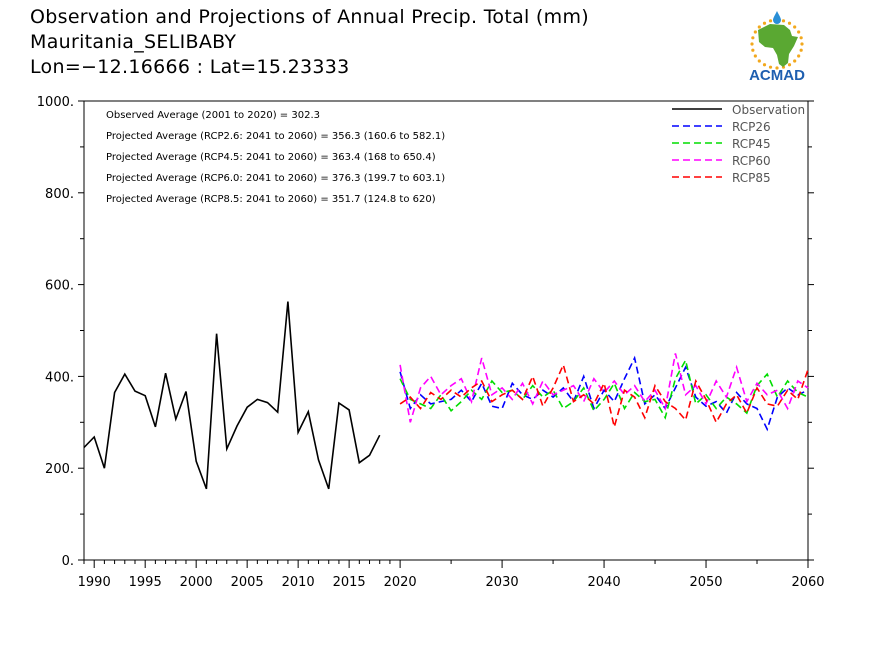 The image size is (879, 659). What do you see at coordinates (768, 110) in the screenshot?
I see `legend-label: Observation` at bounding box center [768, 110].